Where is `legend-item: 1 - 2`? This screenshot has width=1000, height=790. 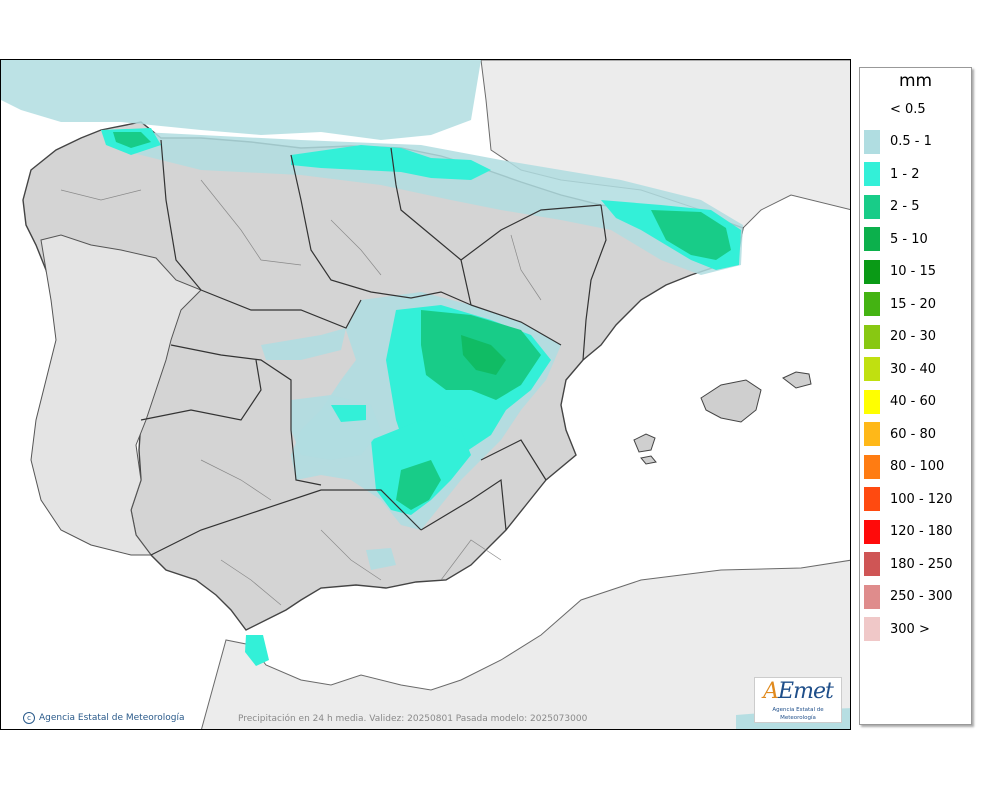
legend-item: 1 - 2 is located at coordinates (892, 174).